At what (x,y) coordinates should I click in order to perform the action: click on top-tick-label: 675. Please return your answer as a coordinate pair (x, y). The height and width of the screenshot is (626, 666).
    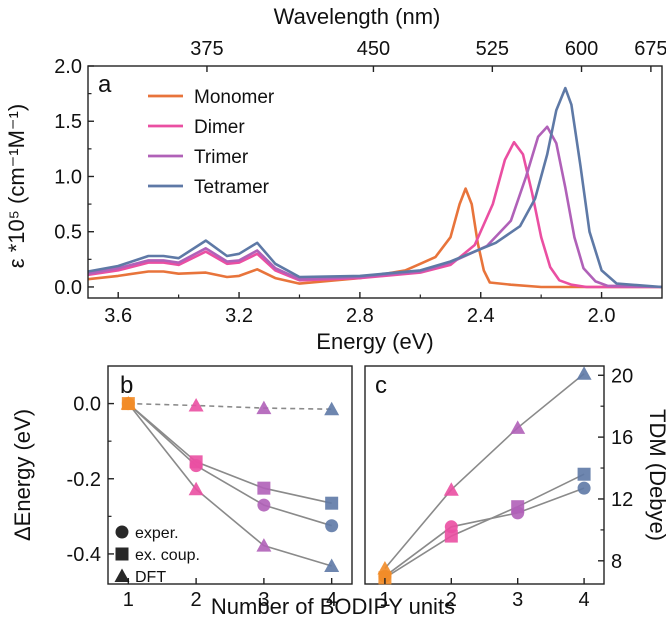
    Looking at the image, I should click on (650, 49).